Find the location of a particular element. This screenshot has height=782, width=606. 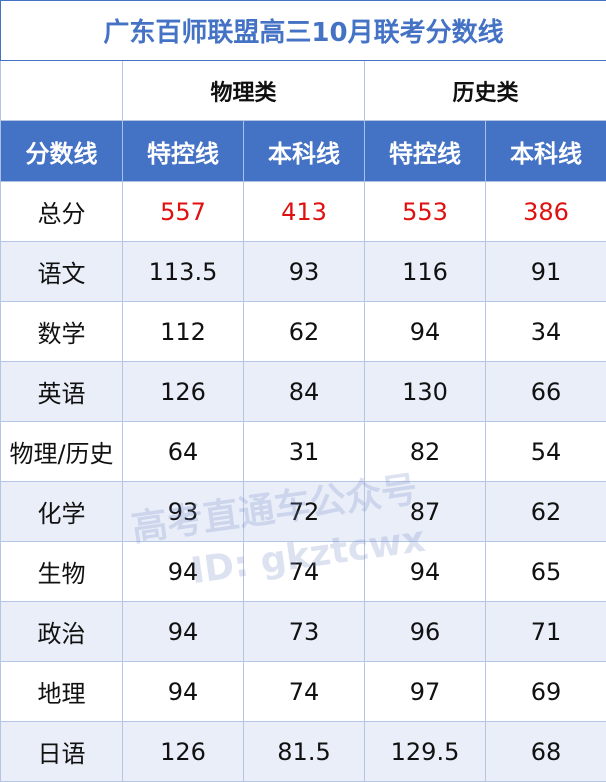

score-cell: 68 is located at coordinates (546, 752).